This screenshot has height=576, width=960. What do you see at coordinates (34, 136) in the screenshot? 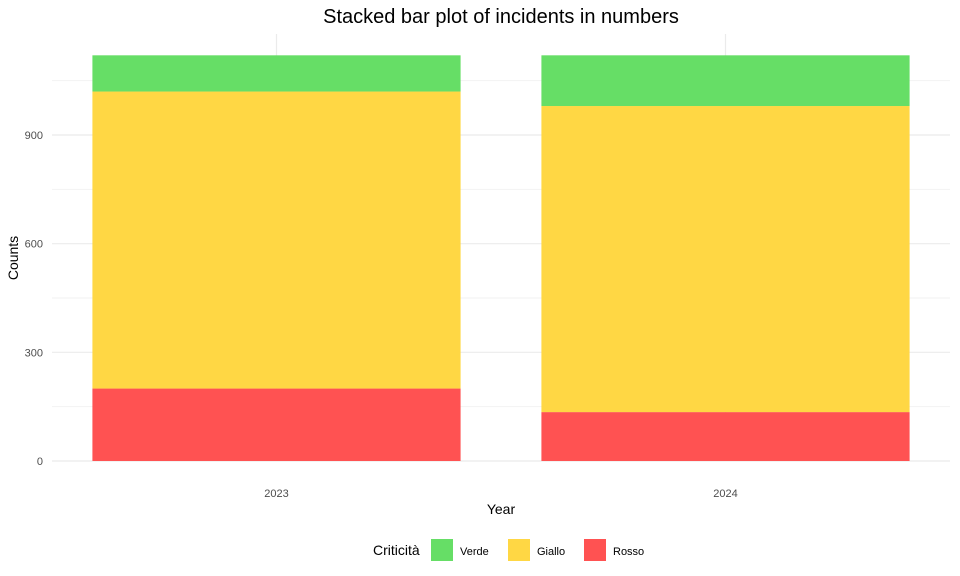
I see `y-tick-label: 900` at bounding box center [34, 136].